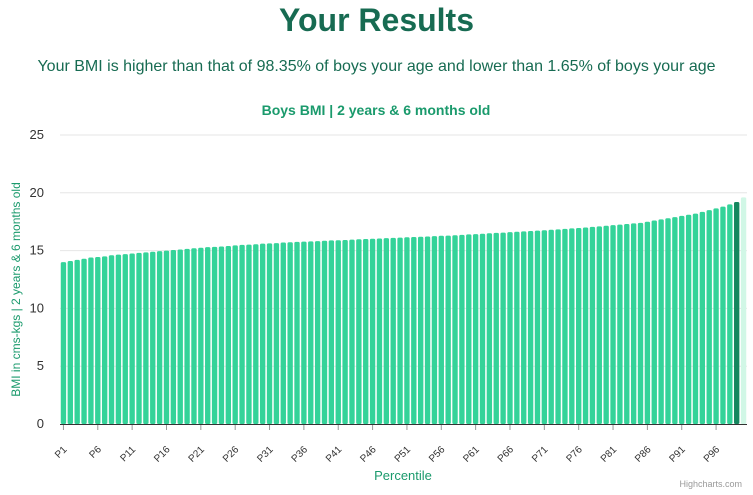 The image size is (753, 495). What do you see at coordinates (688, 319) in the screenshot?
I see `bar-p92` at bounding box center [688, 319].